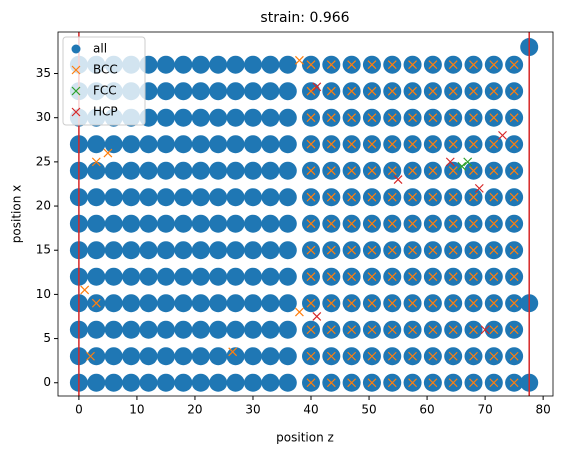 This screenshot has width=563, height=454. What do you see at coordinates (76, 112) in the screenshot?
I see `legend-marker` at bounding box center [76, 112].